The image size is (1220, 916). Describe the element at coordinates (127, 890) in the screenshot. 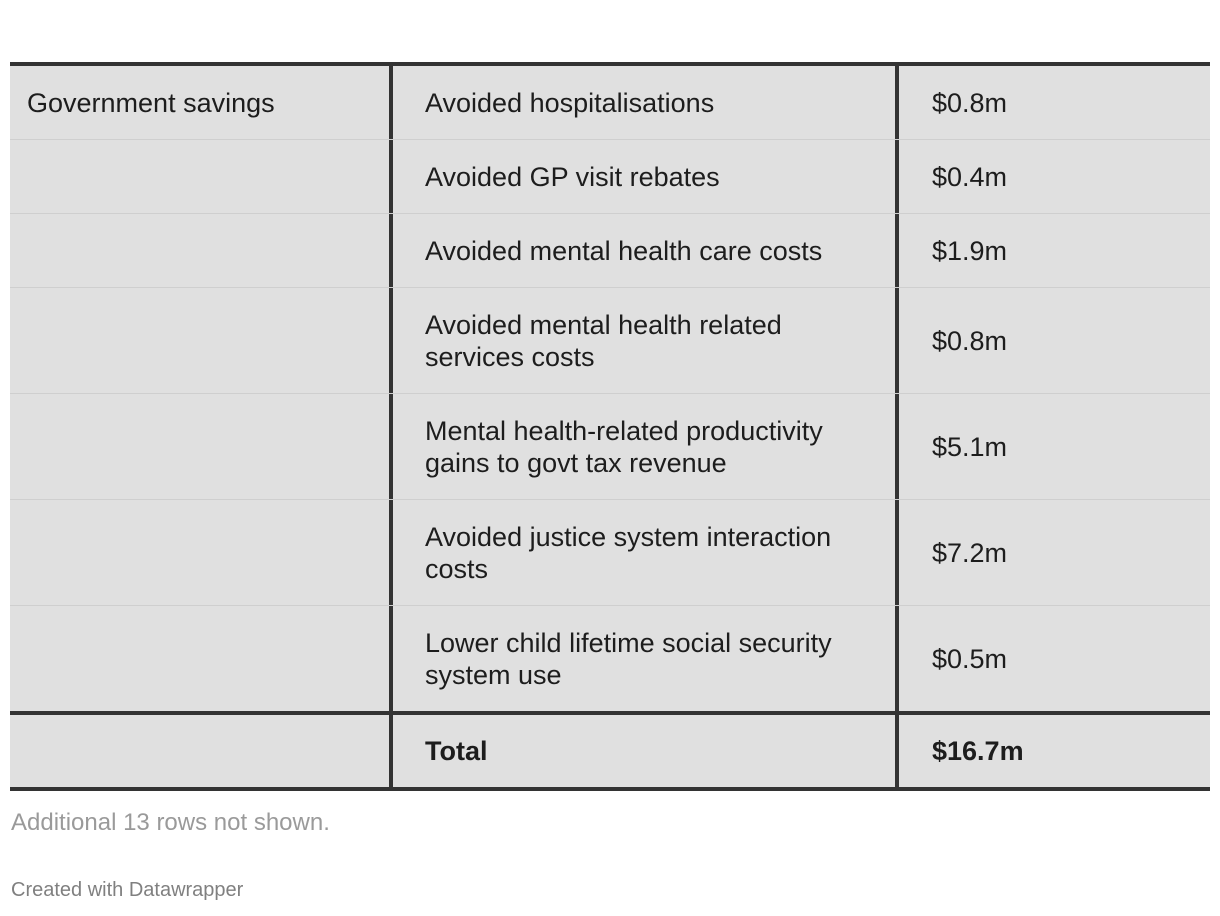

I see `datawrapper-credit: Created with Datawrapper` at that location.